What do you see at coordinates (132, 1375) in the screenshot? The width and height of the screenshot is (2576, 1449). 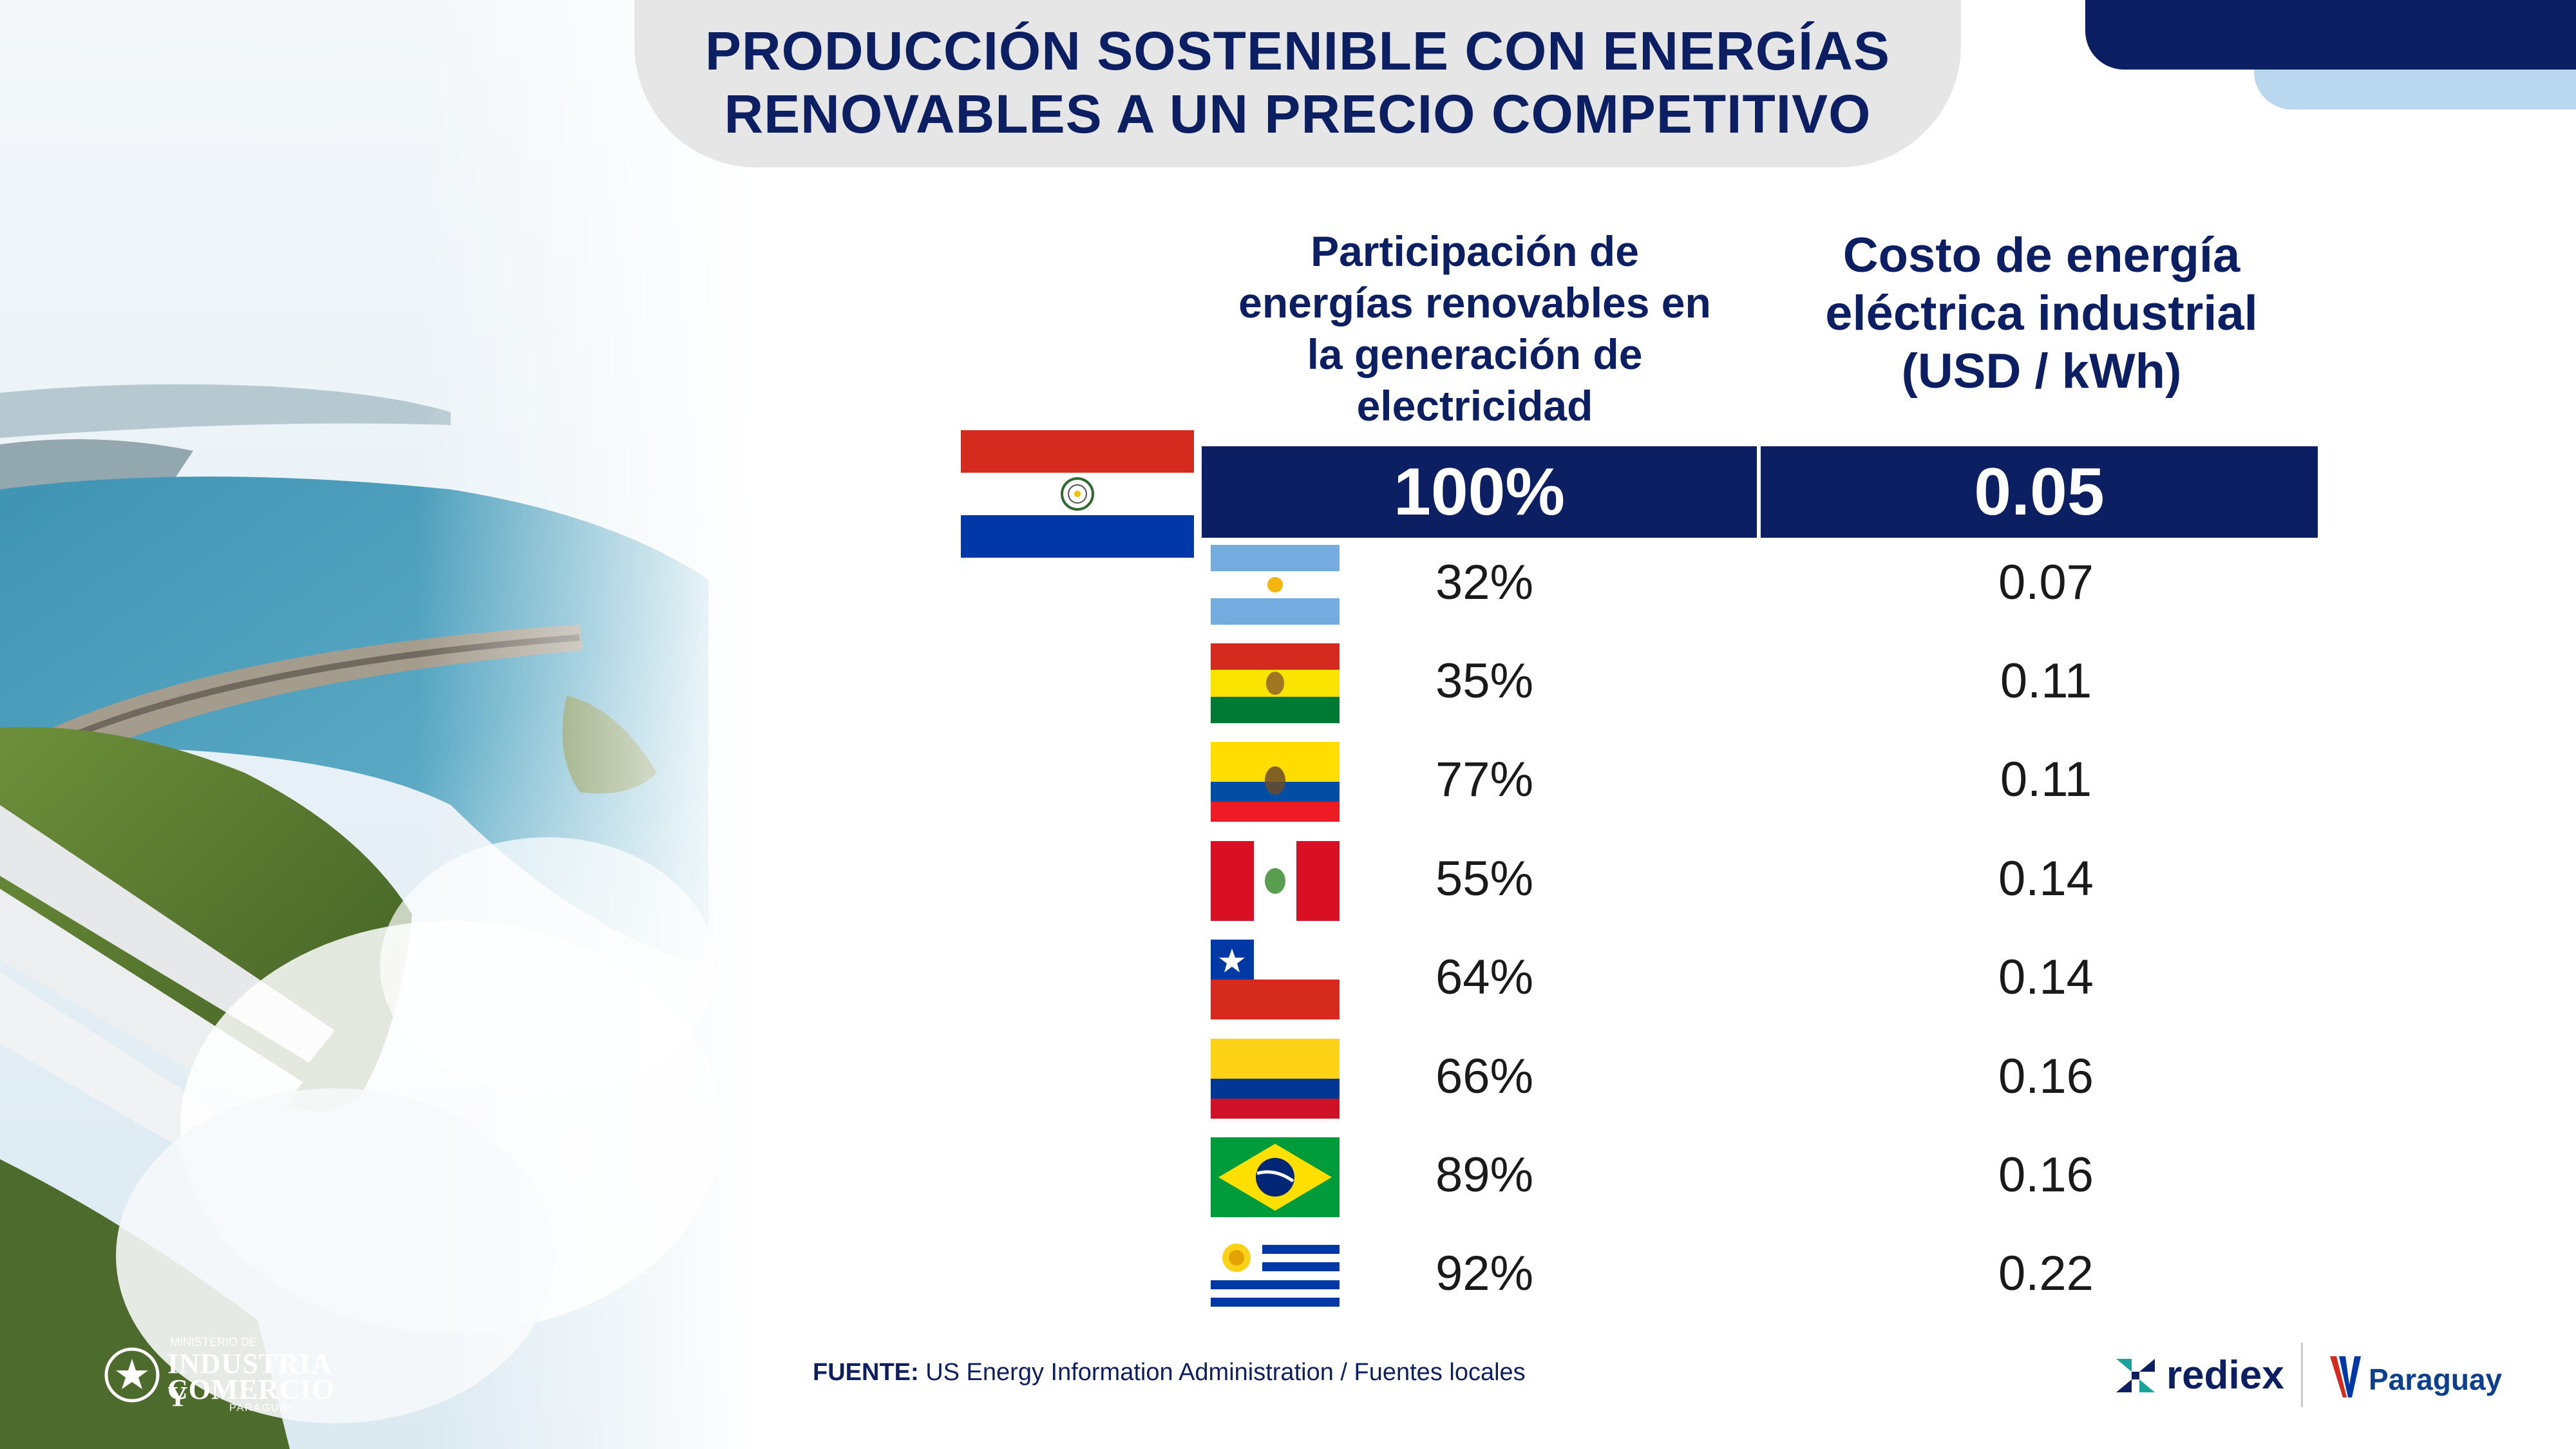 I see `national-seal-icon` at bounding box center [132, 1375].